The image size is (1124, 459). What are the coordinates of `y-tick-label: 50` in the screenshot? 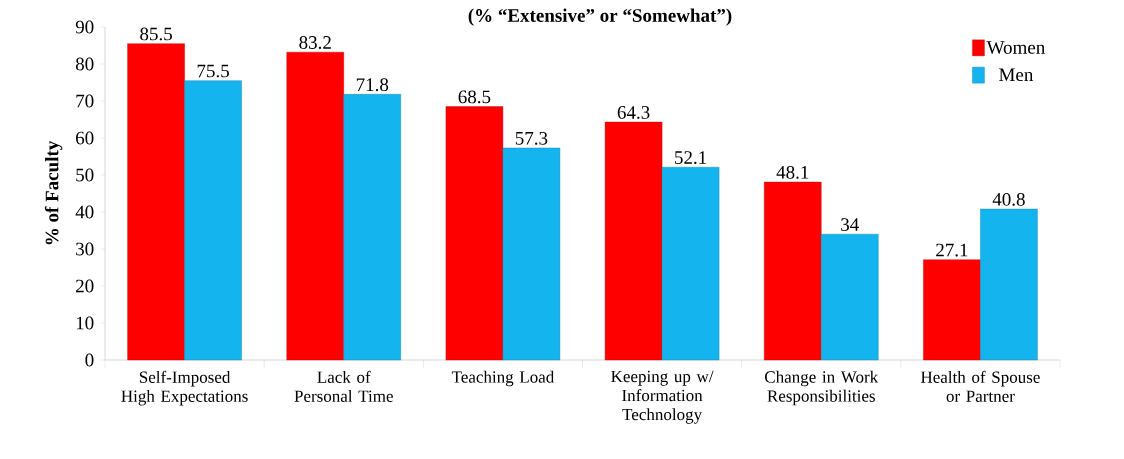 It's located at (85, 175).